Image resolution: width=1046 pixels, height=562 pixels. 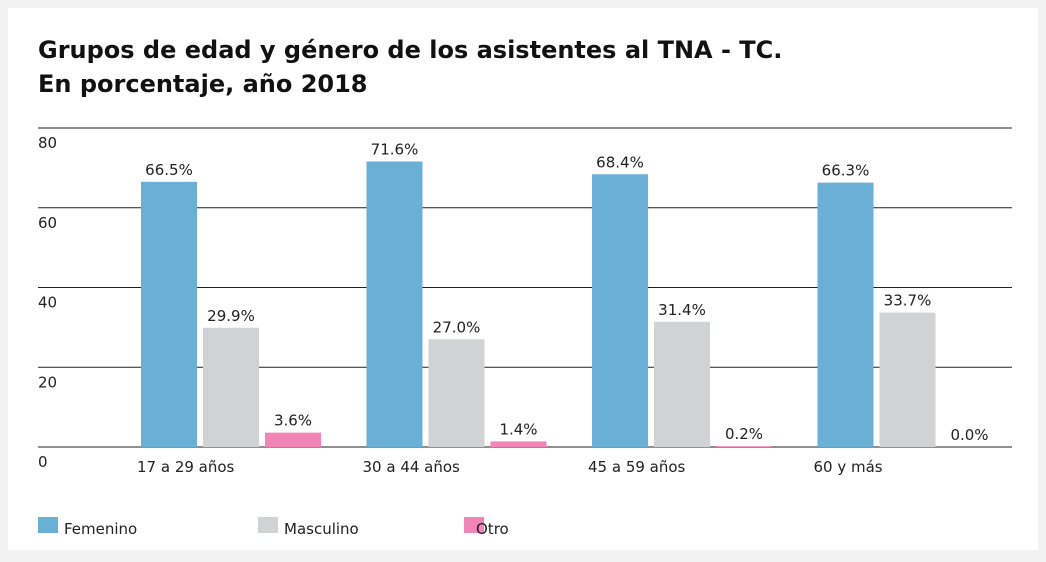 I want to click on legend-label: Otro, so click(x=492, y=529).